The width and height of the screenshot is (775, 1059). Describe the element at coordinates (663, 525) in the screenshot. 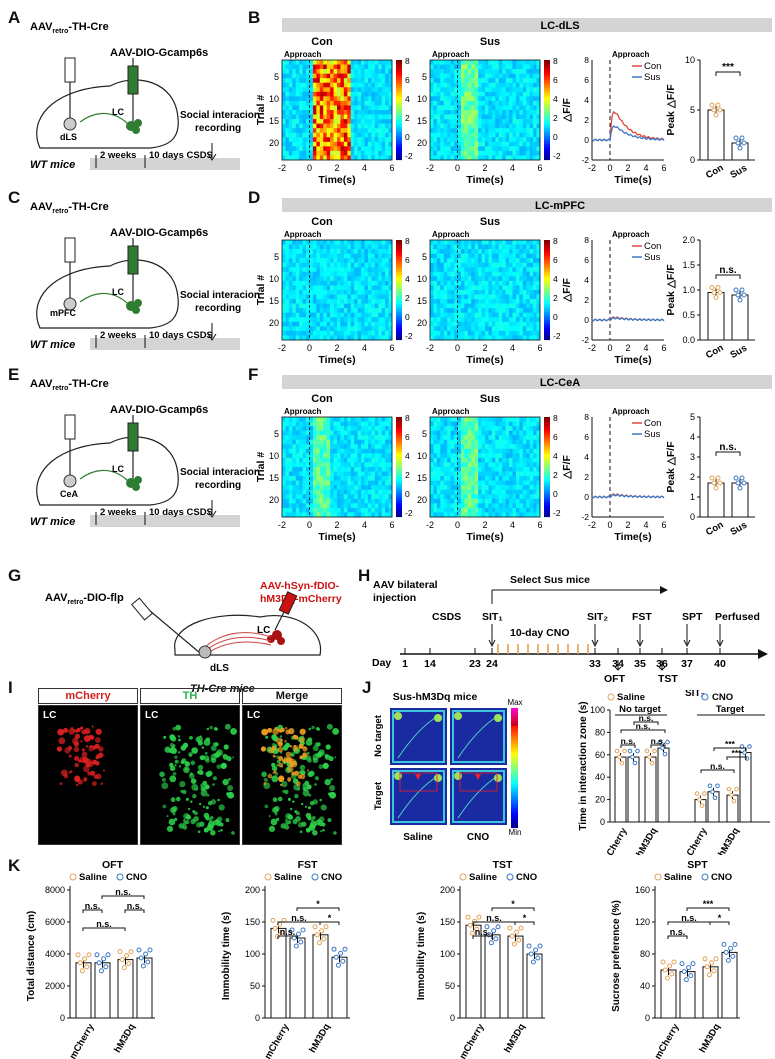

I see `trace-x-tick: 6` at that location.